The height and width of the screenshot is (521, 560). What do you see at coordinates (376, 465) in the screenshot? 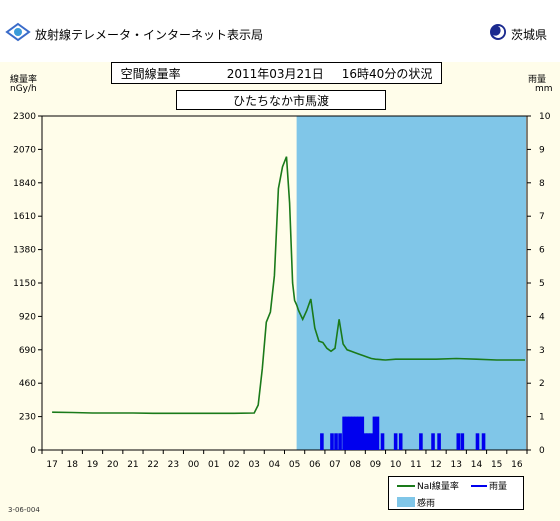
I see `x-tick-label: 09` at bounding box center [376, 465].